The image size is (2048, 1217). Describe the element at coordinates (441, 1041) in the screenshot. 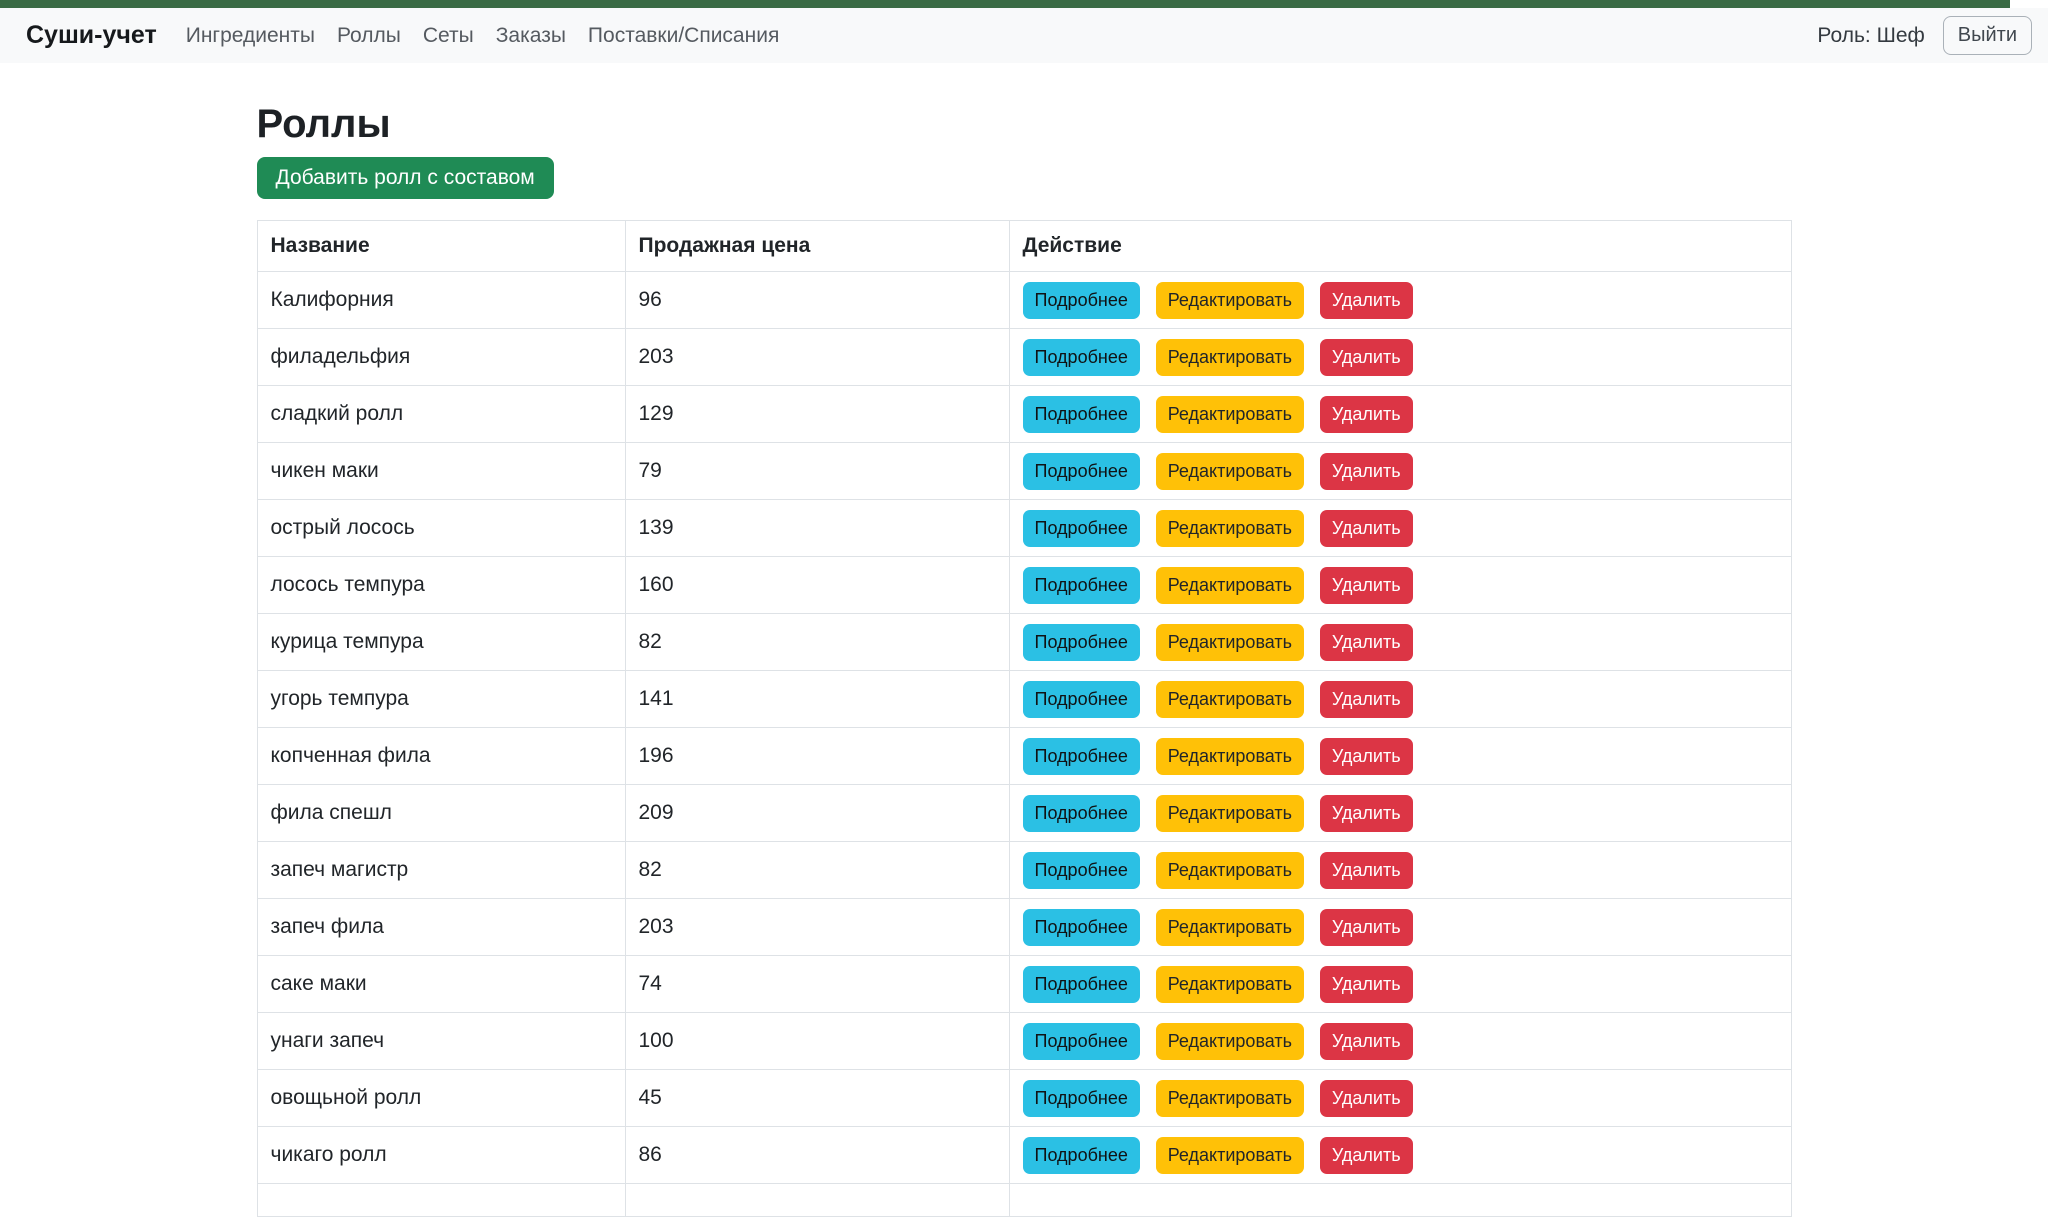

I see `roll-name-cell: унаги запеч` at that location.